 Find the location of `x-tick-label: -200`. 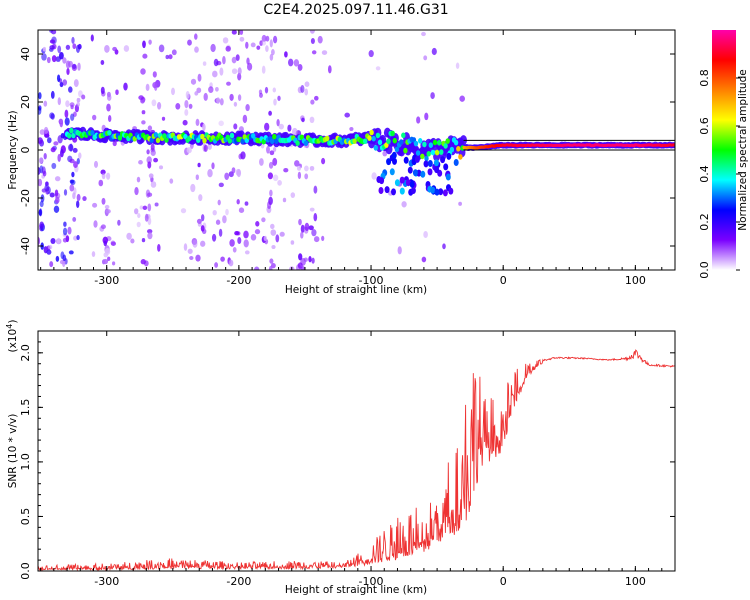

x-tick-label: -200 is located at coordinates (238, 280).